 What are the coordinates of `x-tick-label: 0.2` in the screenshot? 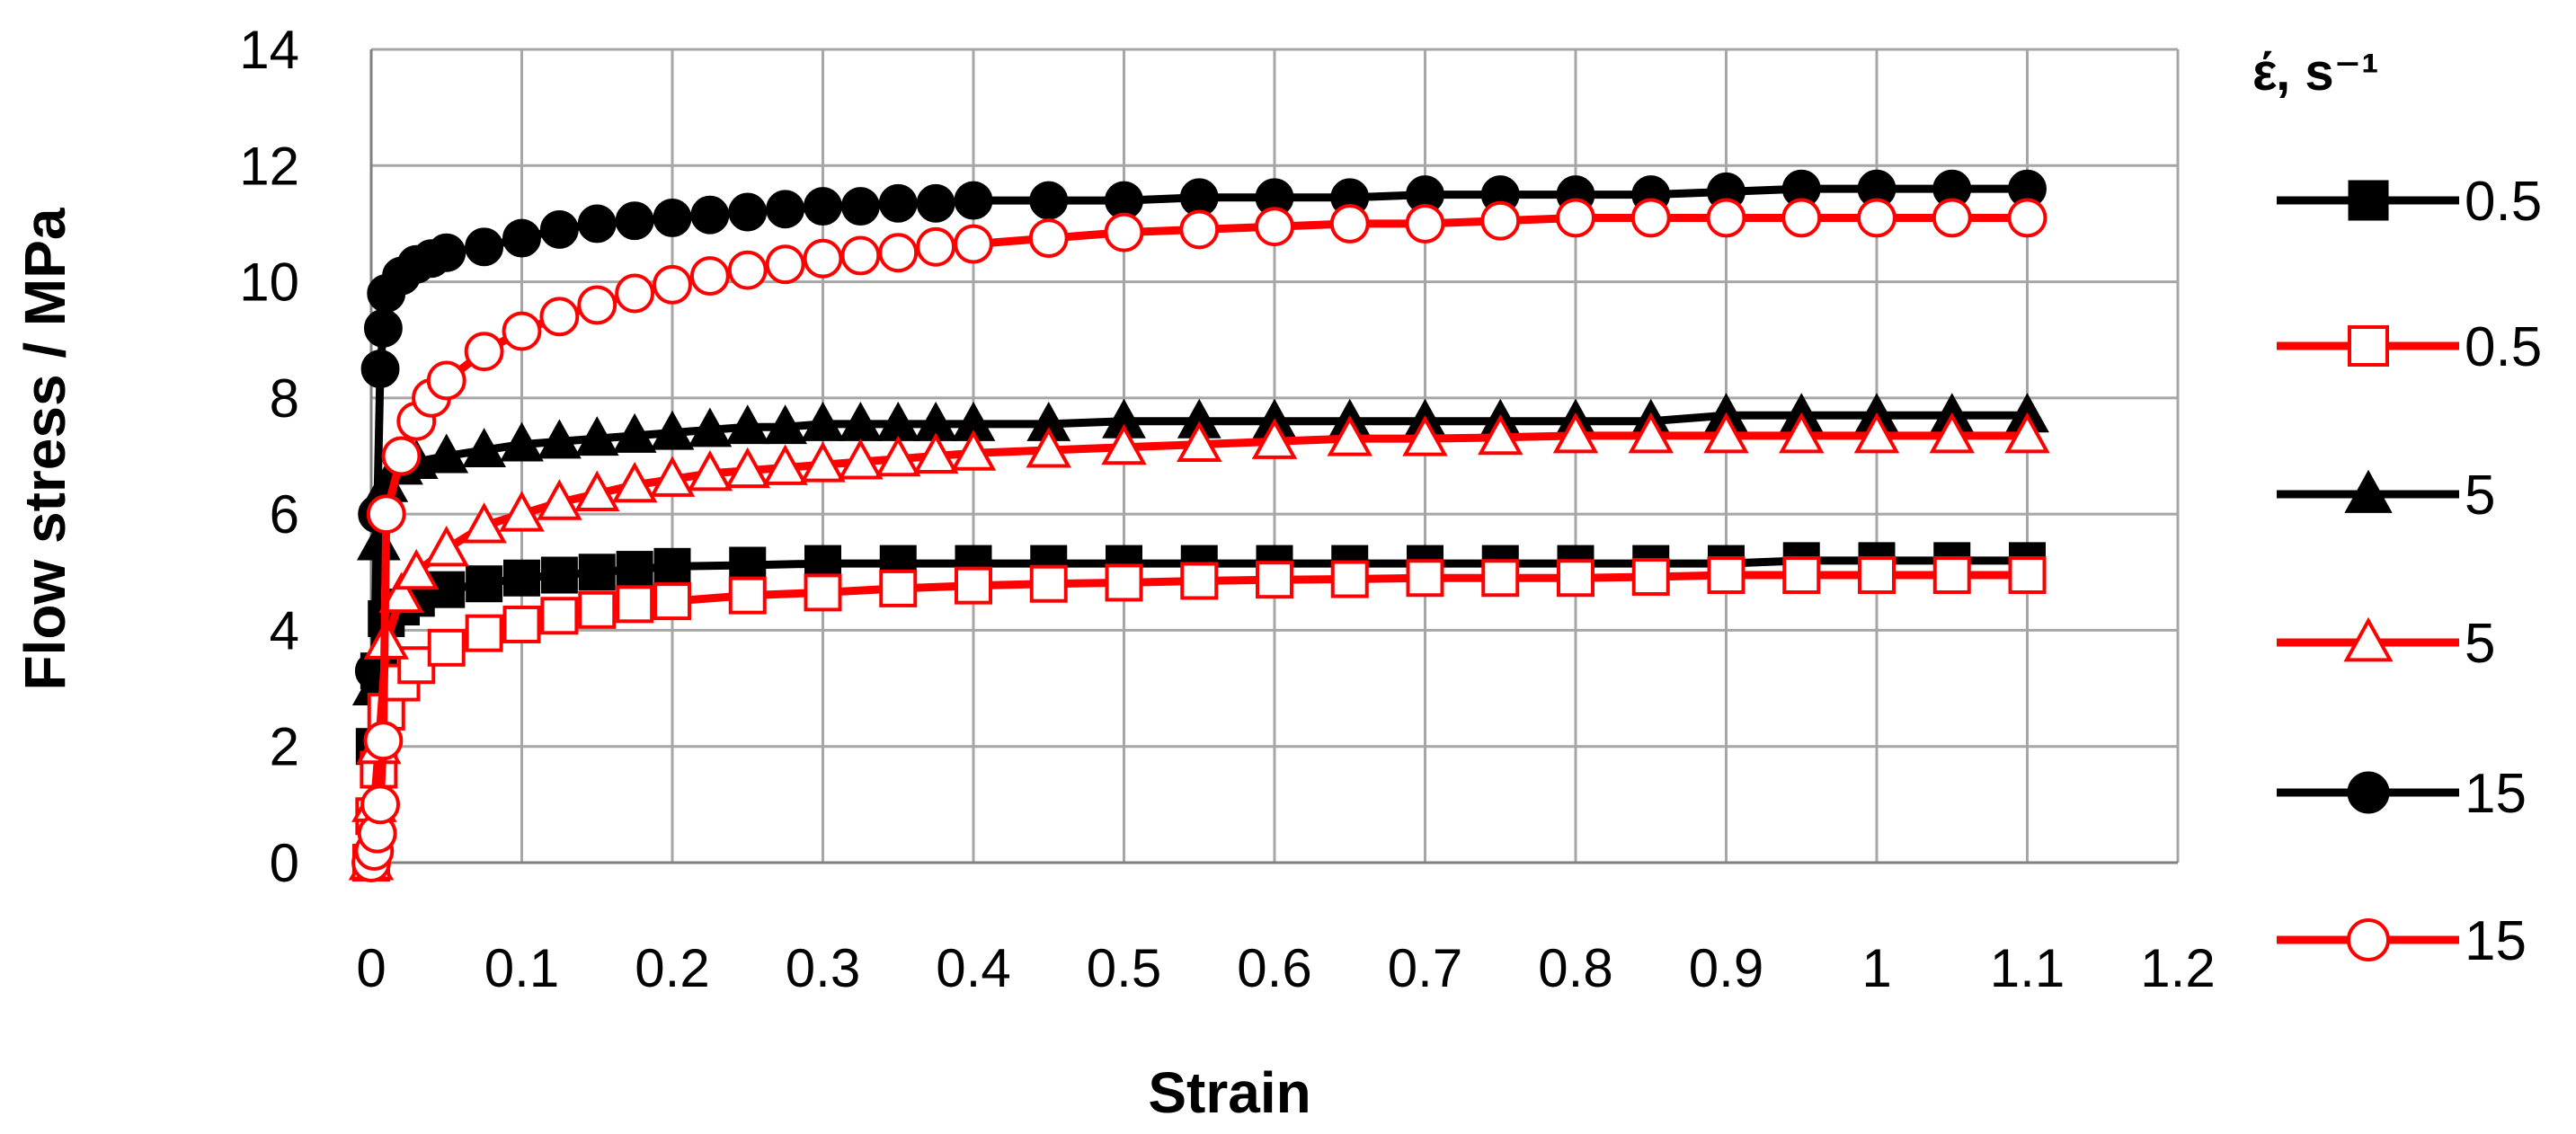 It's located at (672, 968).